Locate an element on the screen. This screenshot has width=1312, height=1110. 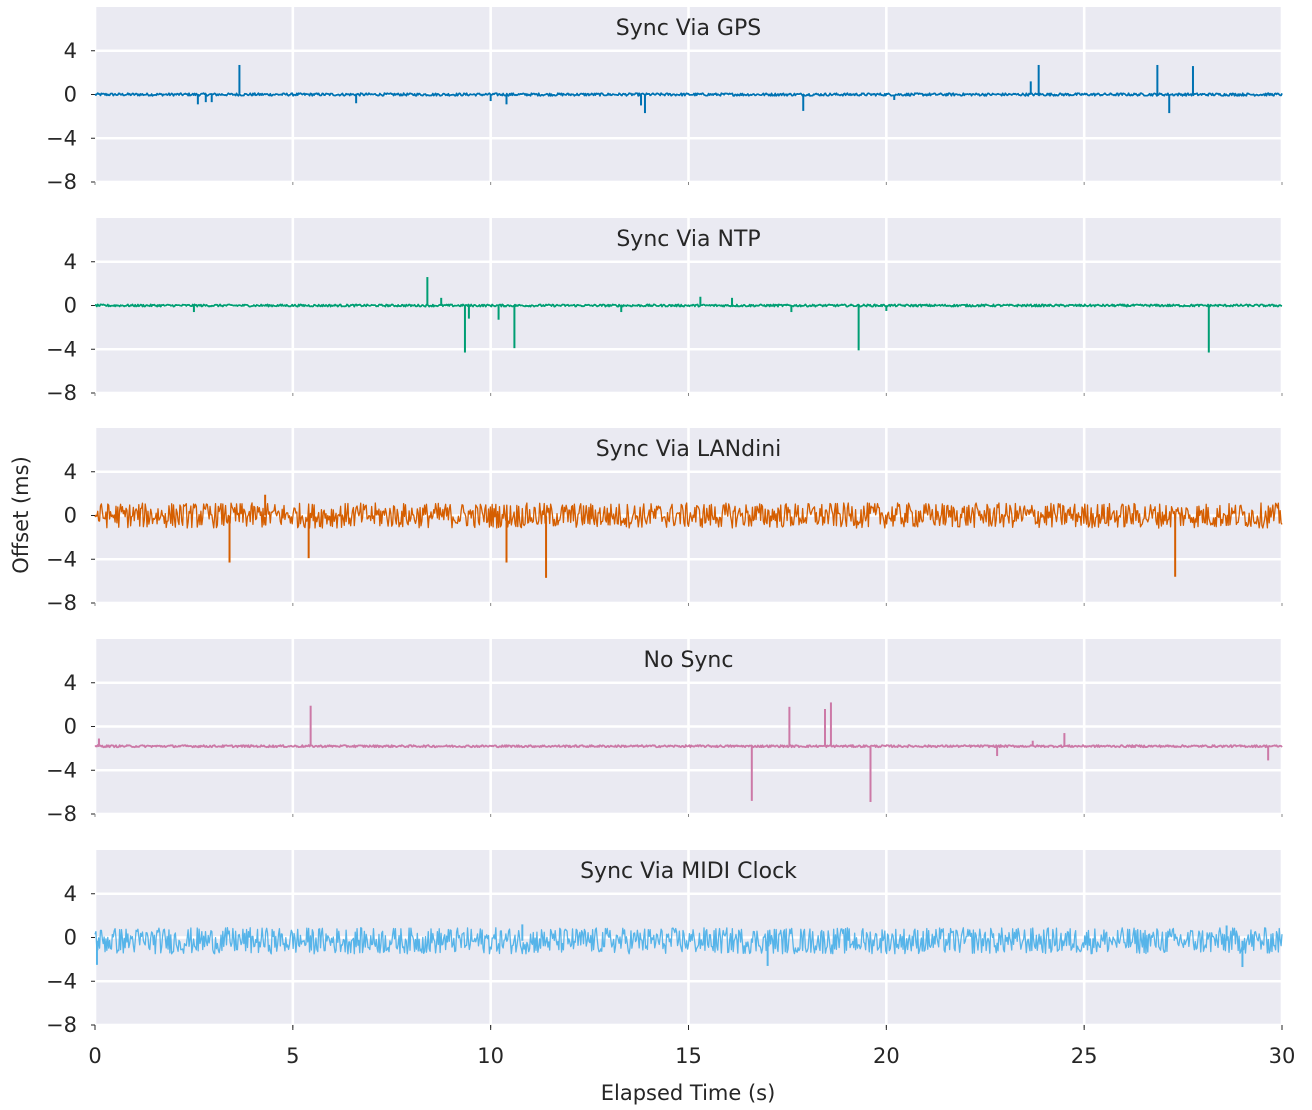
panel-title: Sync Via LANdini is located at coordinates (689, 449).